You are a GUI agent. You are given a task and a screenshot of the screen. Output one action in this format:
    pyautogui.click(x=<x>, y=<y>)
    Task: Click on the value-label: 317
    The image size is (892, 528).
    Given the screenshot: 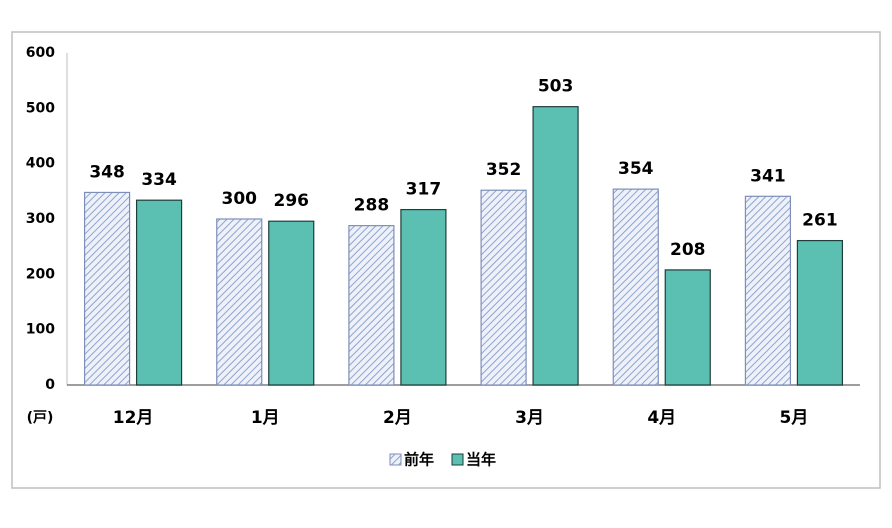 What is the action you would take?
    pyautogui.click(x=424, y=190)
    